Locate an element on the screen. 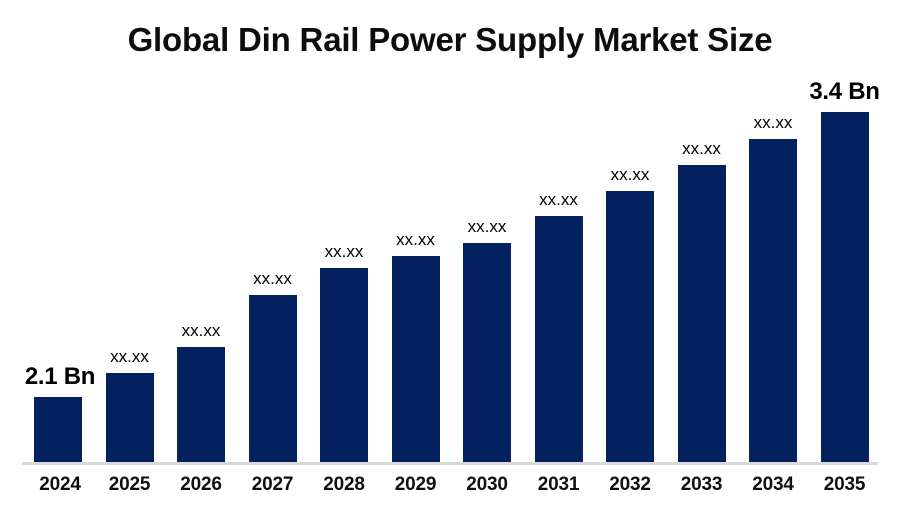 The width and height of the screenshot is (900, 525). x-tick-2024: 2024 is located at coordinates (60, 484).